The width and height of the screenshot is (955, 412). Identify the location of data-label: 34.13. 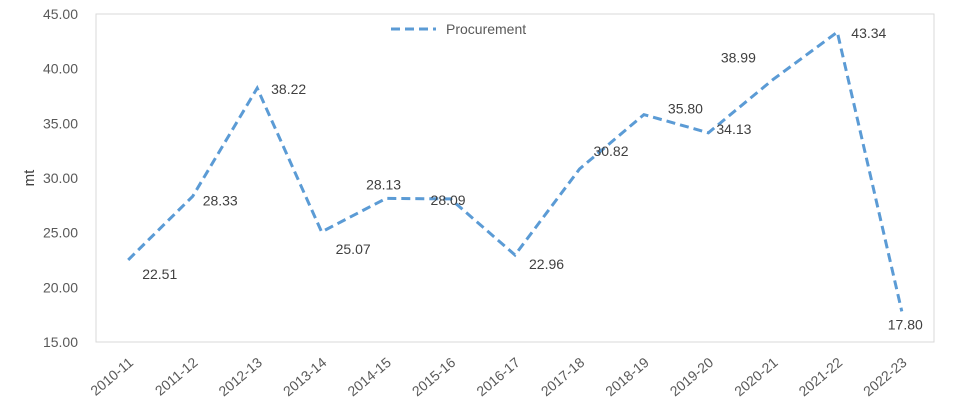
(733, 129).